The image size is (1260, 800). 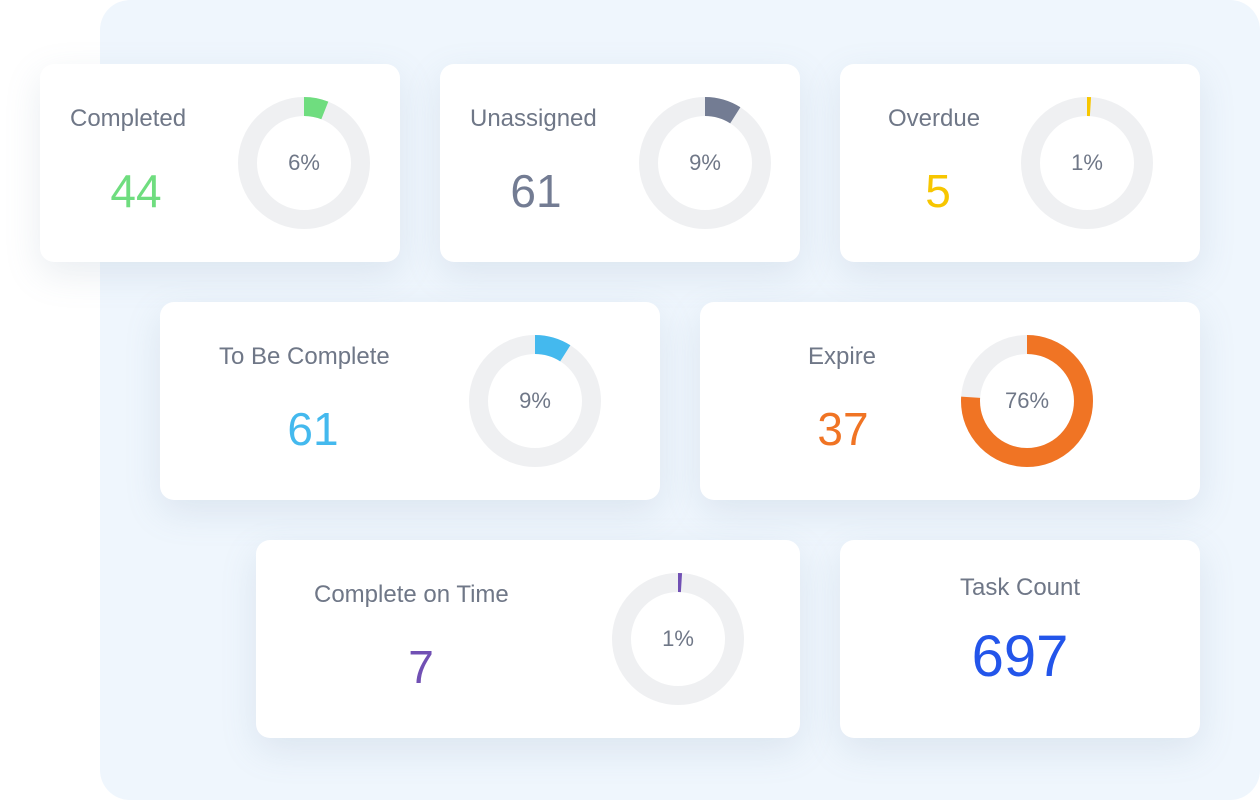 I want to click on complete-on-time-label: Complete on Time, so click(x=411, y=594).